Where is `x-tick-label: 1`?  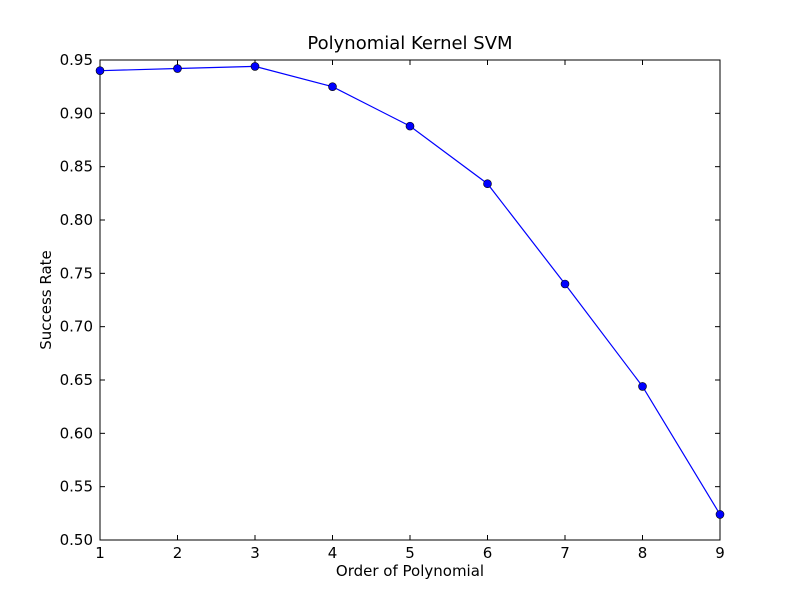 x-tick-label: 1 is located at coordinates (100, 553).